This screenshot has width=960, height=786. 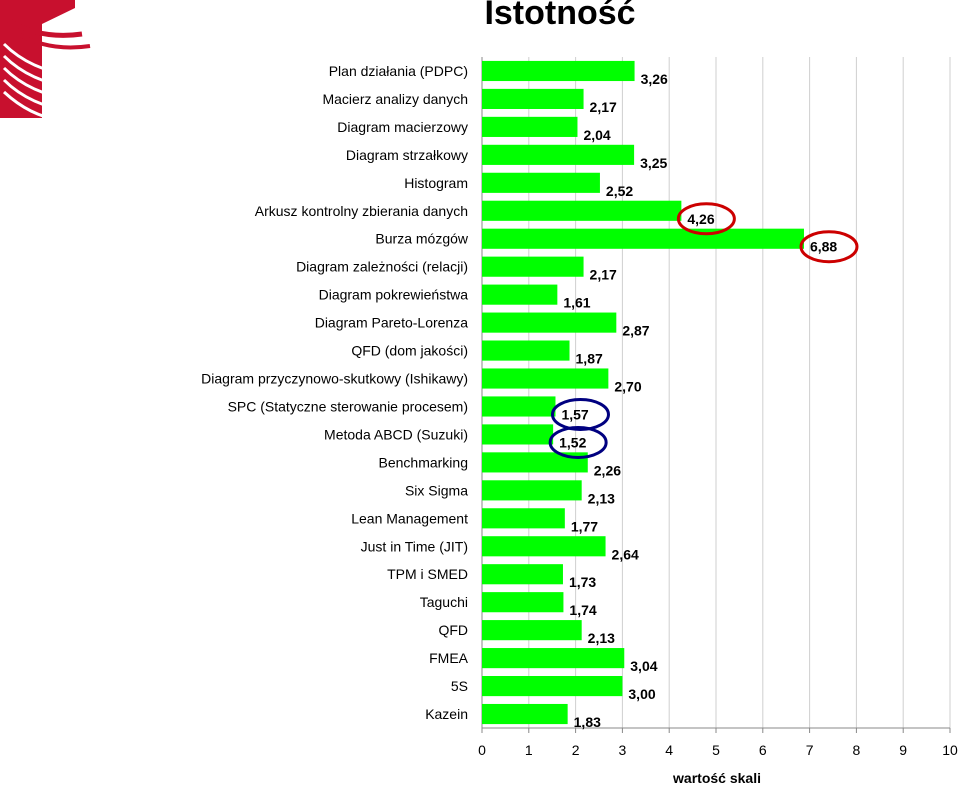 What do you see at coordinates (398, 71) in the screenshot?
I see `category-label: Plan działania (PDPC)` at bounding box center [398, 71].